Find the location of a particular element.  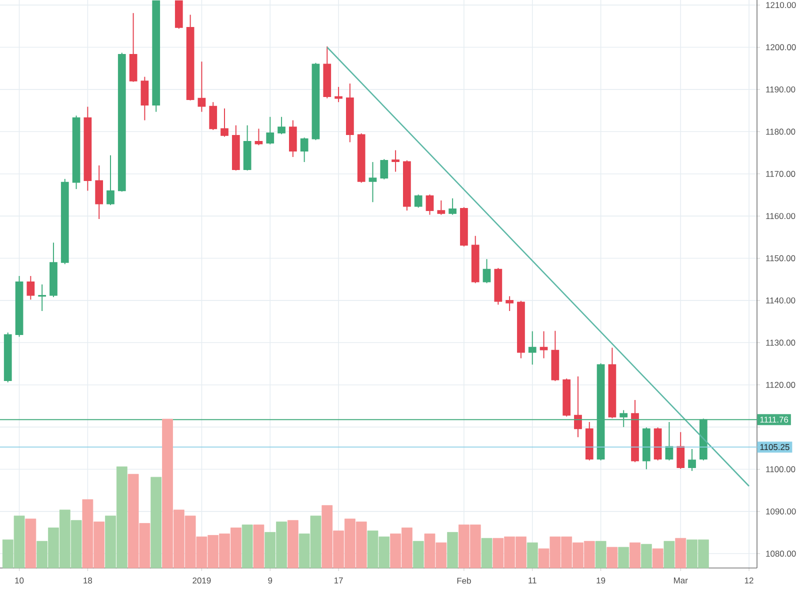

y-tick-label: 1170.00 is located at coordinates (781, 173).